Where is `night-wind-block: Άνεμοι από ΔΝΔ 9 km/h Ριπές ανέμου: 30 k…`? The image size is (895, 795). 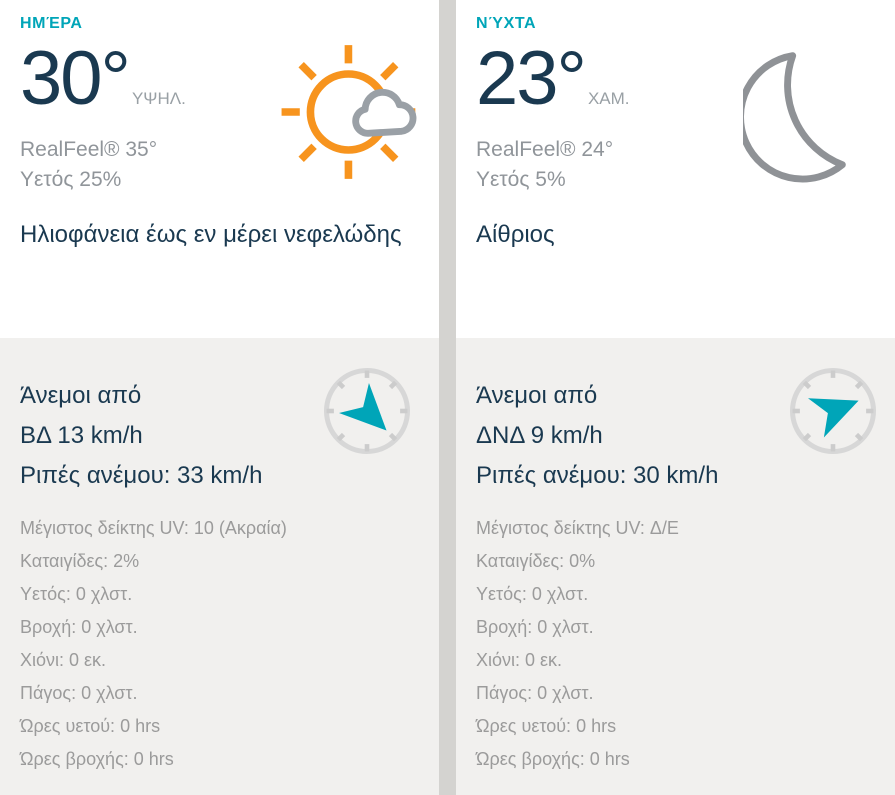 night-wind-block: Άνεμοι από ΔΝΔ 9 km/h Ριπές ανέμου: 30 k… is located at coordinates (685, 436).